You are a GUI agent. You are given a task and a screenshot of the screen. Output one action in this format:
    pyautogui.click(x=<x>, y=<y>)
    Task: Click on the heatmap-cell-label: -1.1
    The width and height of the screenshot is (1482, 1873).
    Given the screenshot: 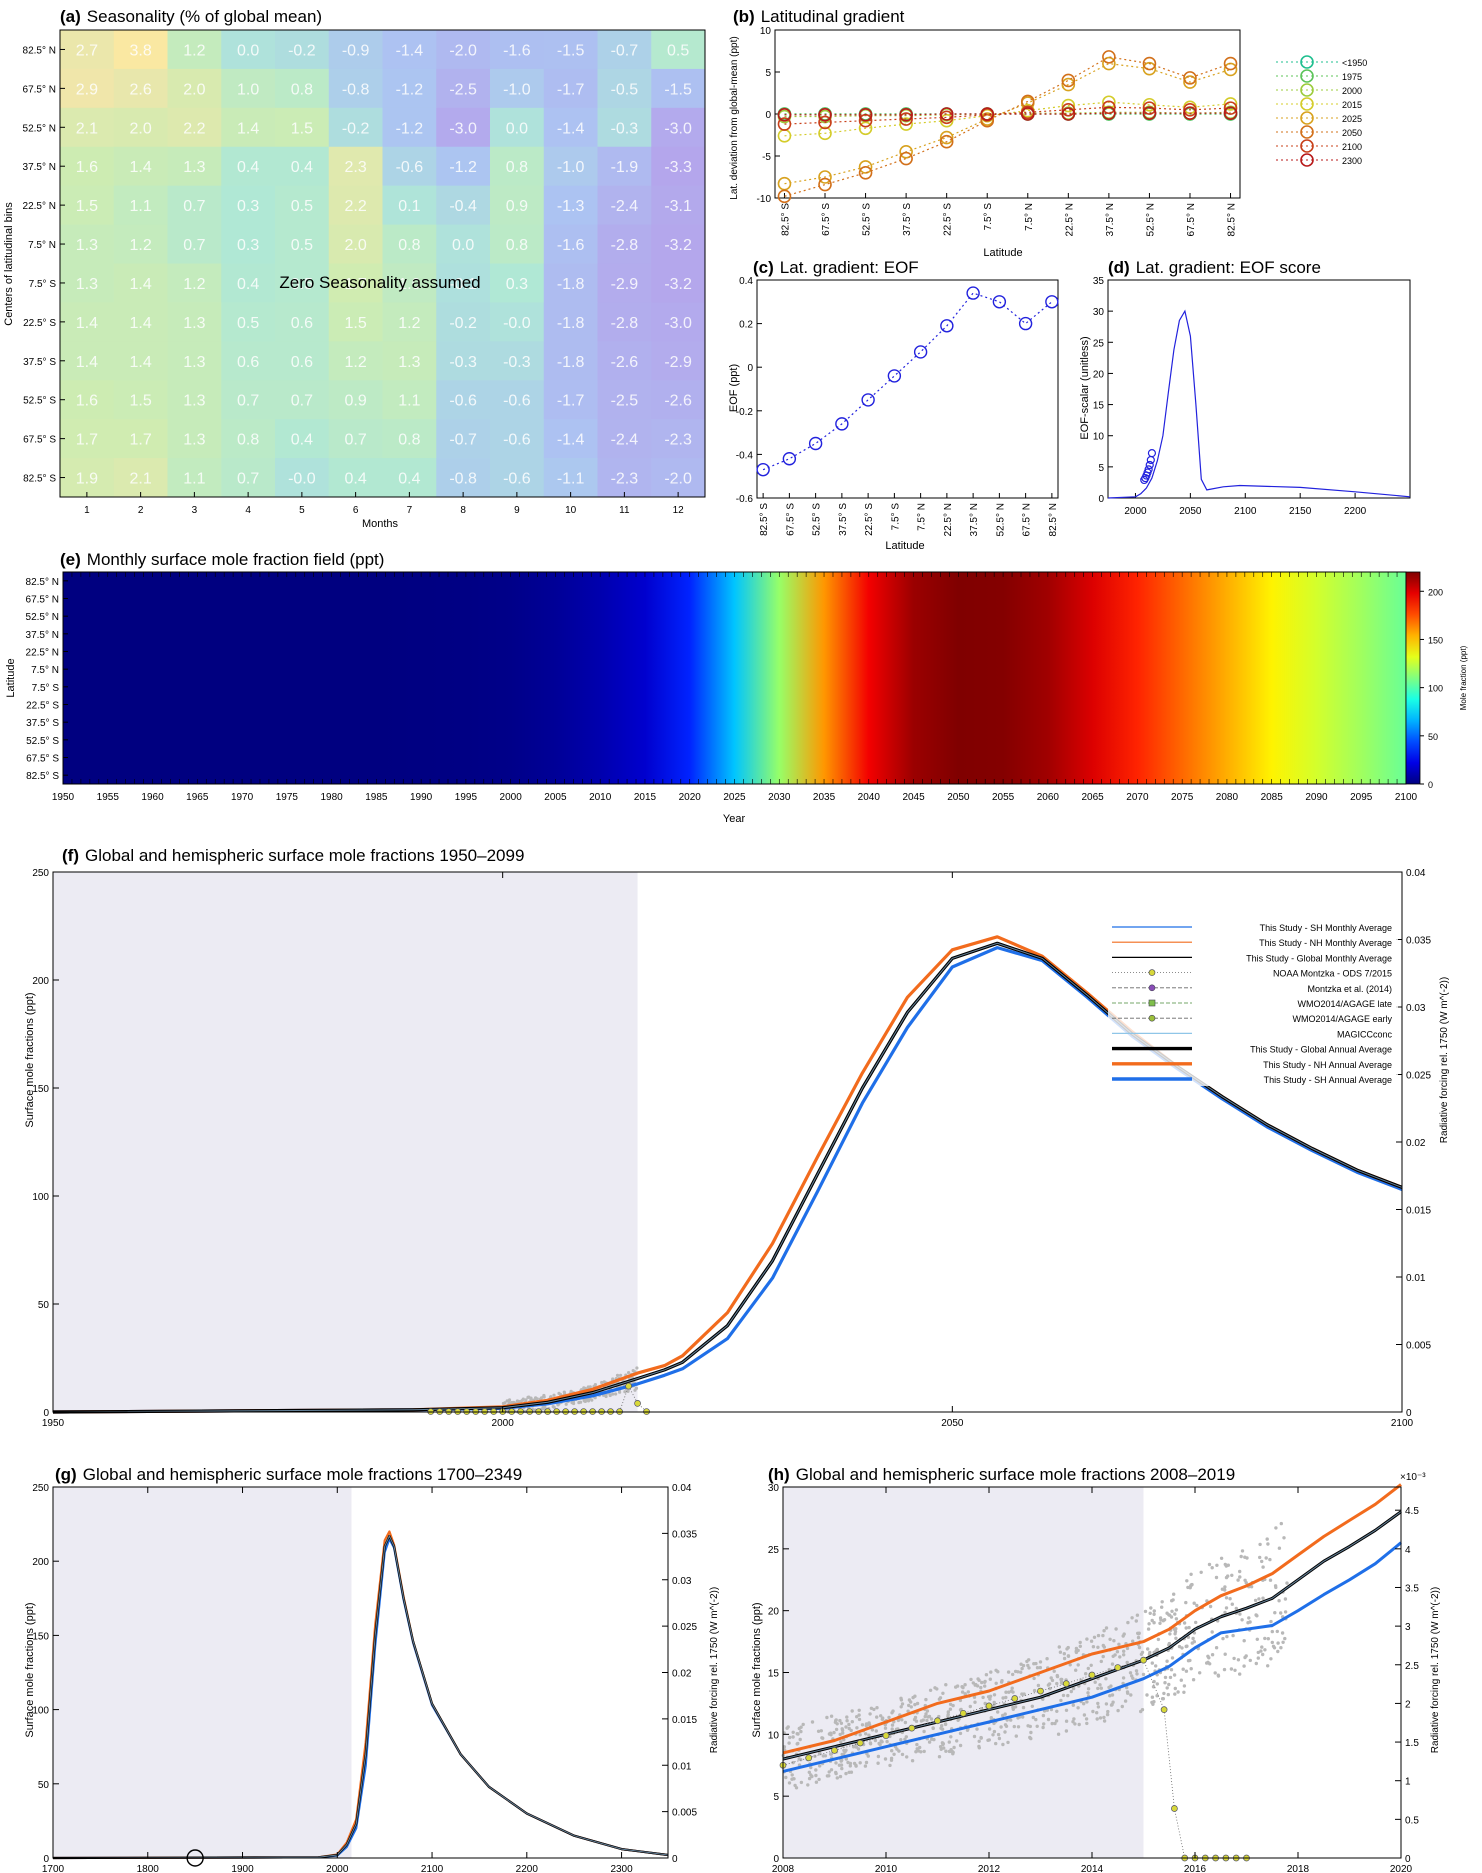 What is the action you would take?
    pyautogui.click(x=571, y=479)
    